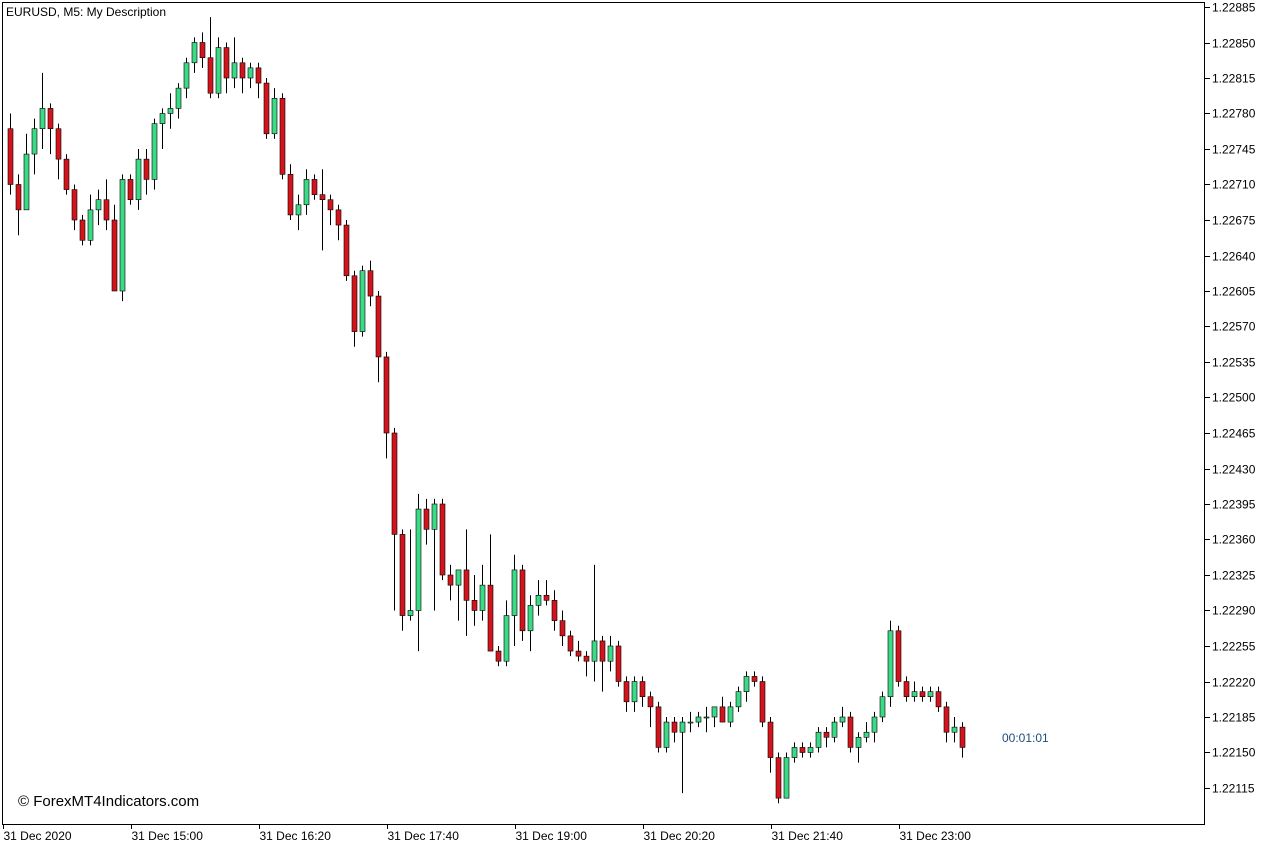 The height and width of the screenshot is (848, 1275). What do you see at coordinates (1234, 114) in the screenshot?
I see `price-tick-label: 1.22780` at bounding box center [1234, 114].